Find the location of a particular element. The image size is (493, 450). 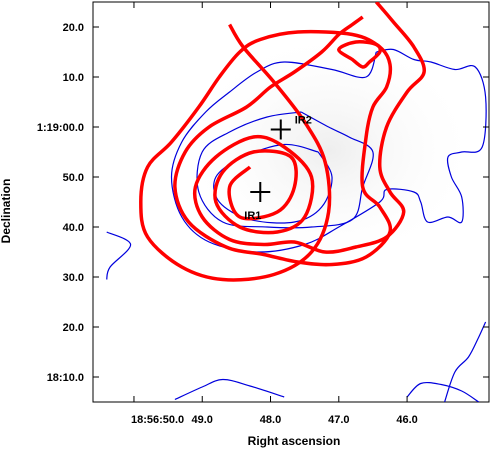

marker-label-ir2: IR2 is located at coordinates (303, 121).